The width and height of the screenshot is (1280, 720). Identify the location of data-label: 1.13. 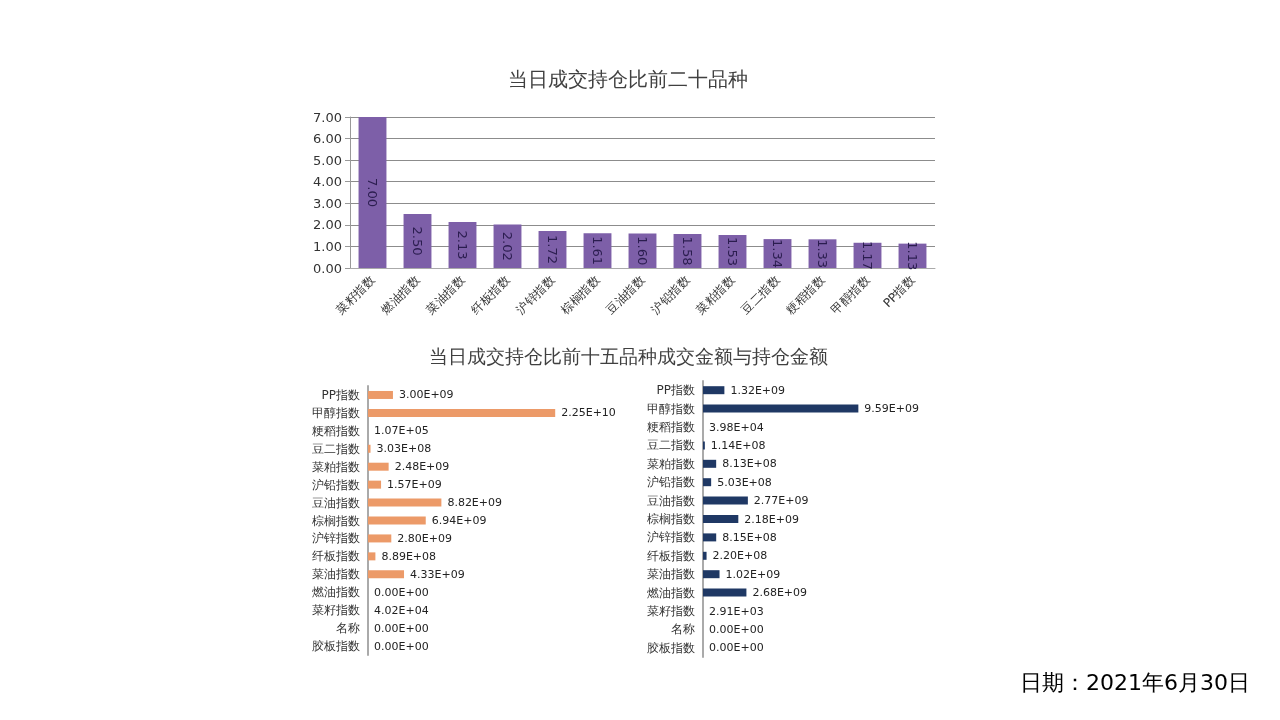
(912, 256).